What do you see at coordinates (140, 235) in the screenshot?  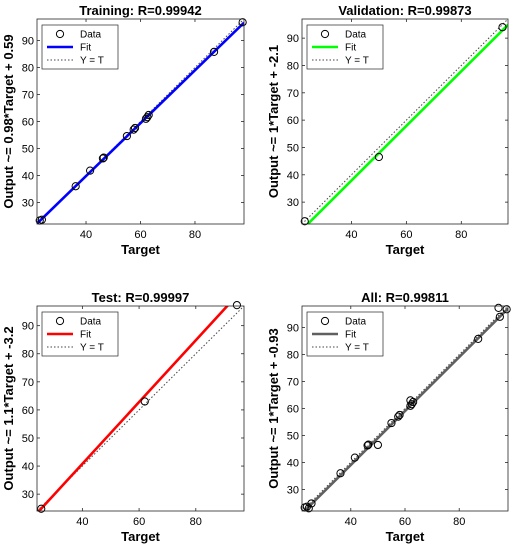 I see `chart-0-x-tick-label: 60` at bounding box center [140, 235].